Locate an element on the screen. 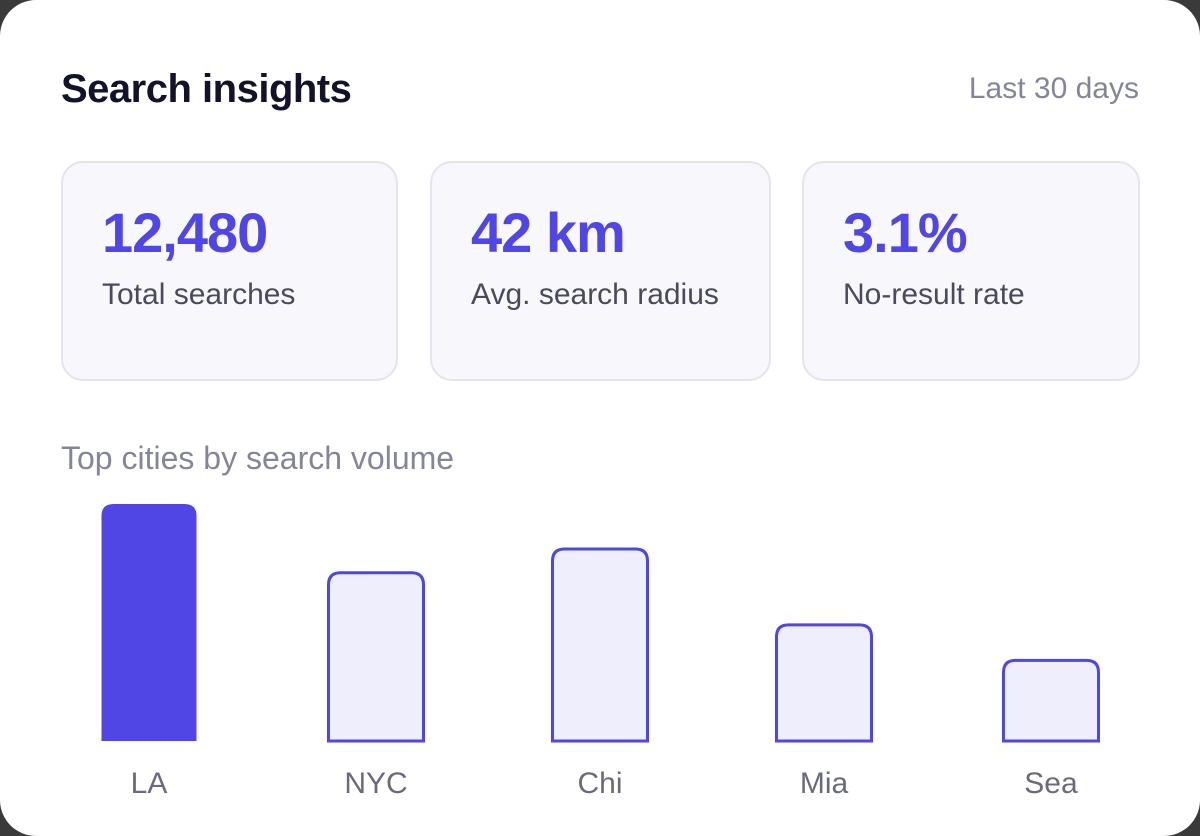 The width and height of the screenshot is (1200, 836). bar-chi is located at coordinates (600, 645).